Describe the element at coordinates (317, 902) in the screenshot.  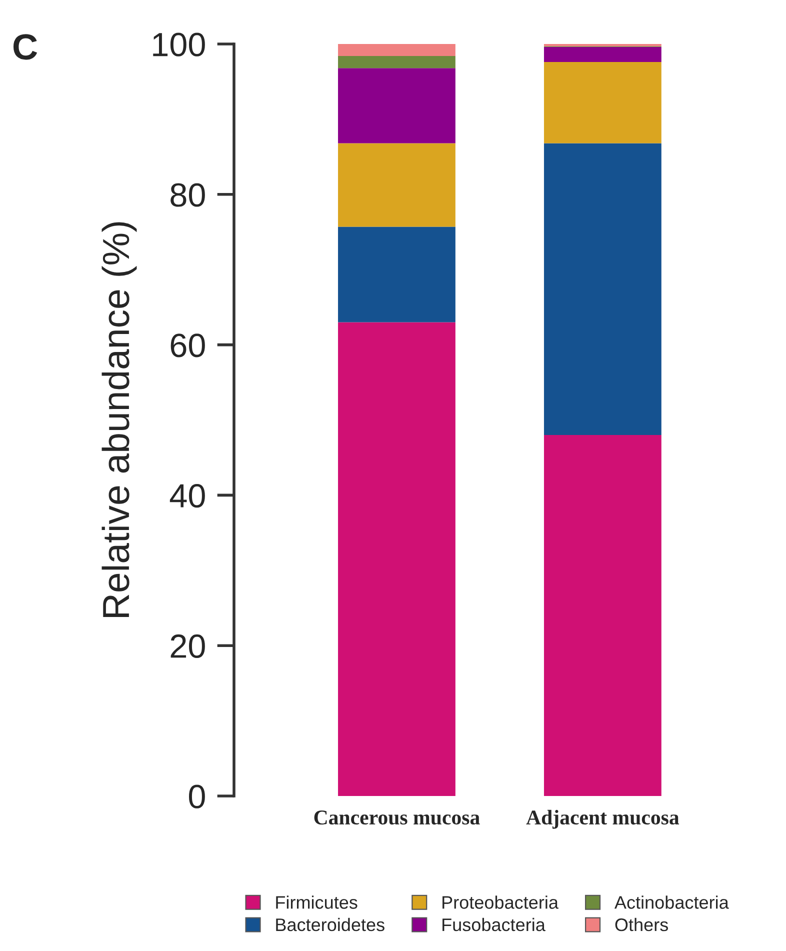
I see `legend-label: Firmicutes` at that location.